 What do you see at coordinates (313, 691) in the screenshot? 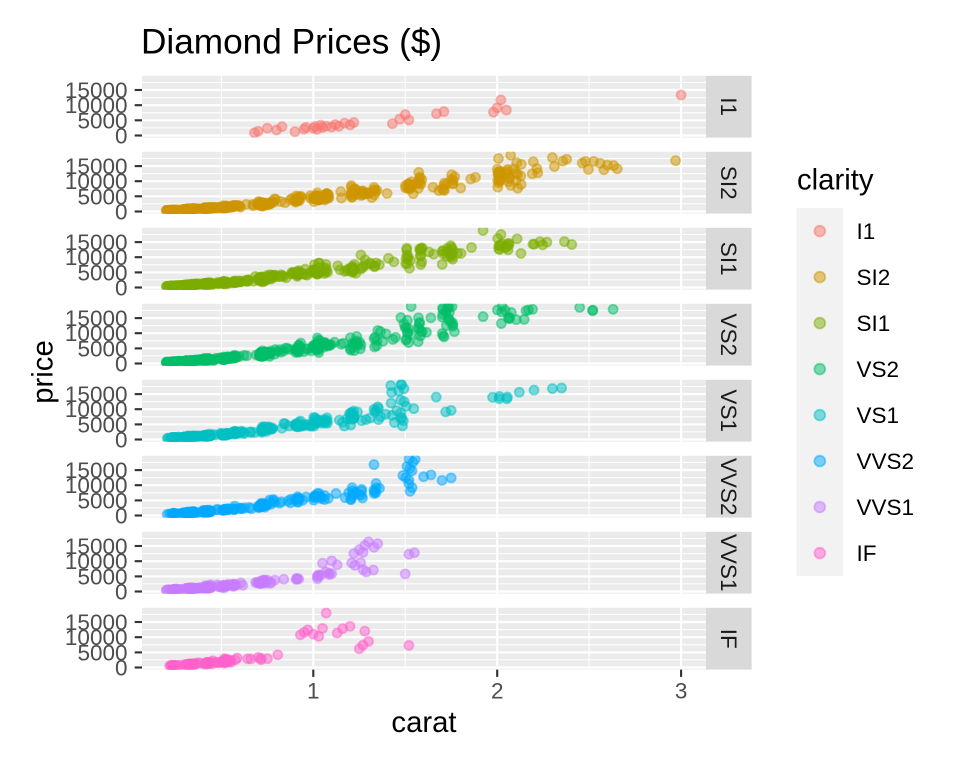
I see `svg-text: 1` at bounding box center [313, 691].